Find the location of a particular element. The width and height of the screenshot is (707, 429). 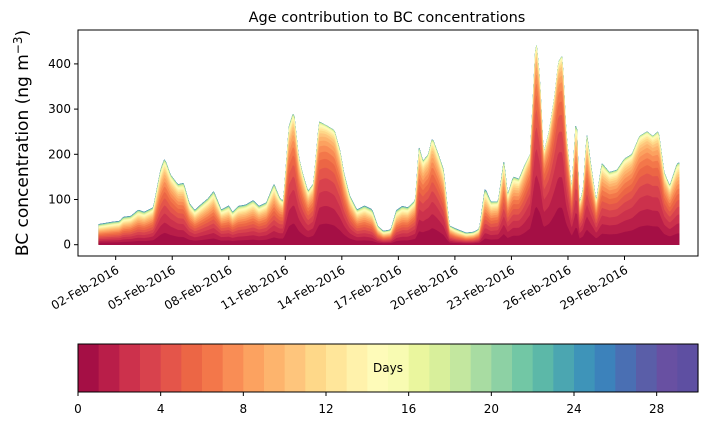

y-axis: 0 100 200 300 400 is located at coordinates (63, 154).